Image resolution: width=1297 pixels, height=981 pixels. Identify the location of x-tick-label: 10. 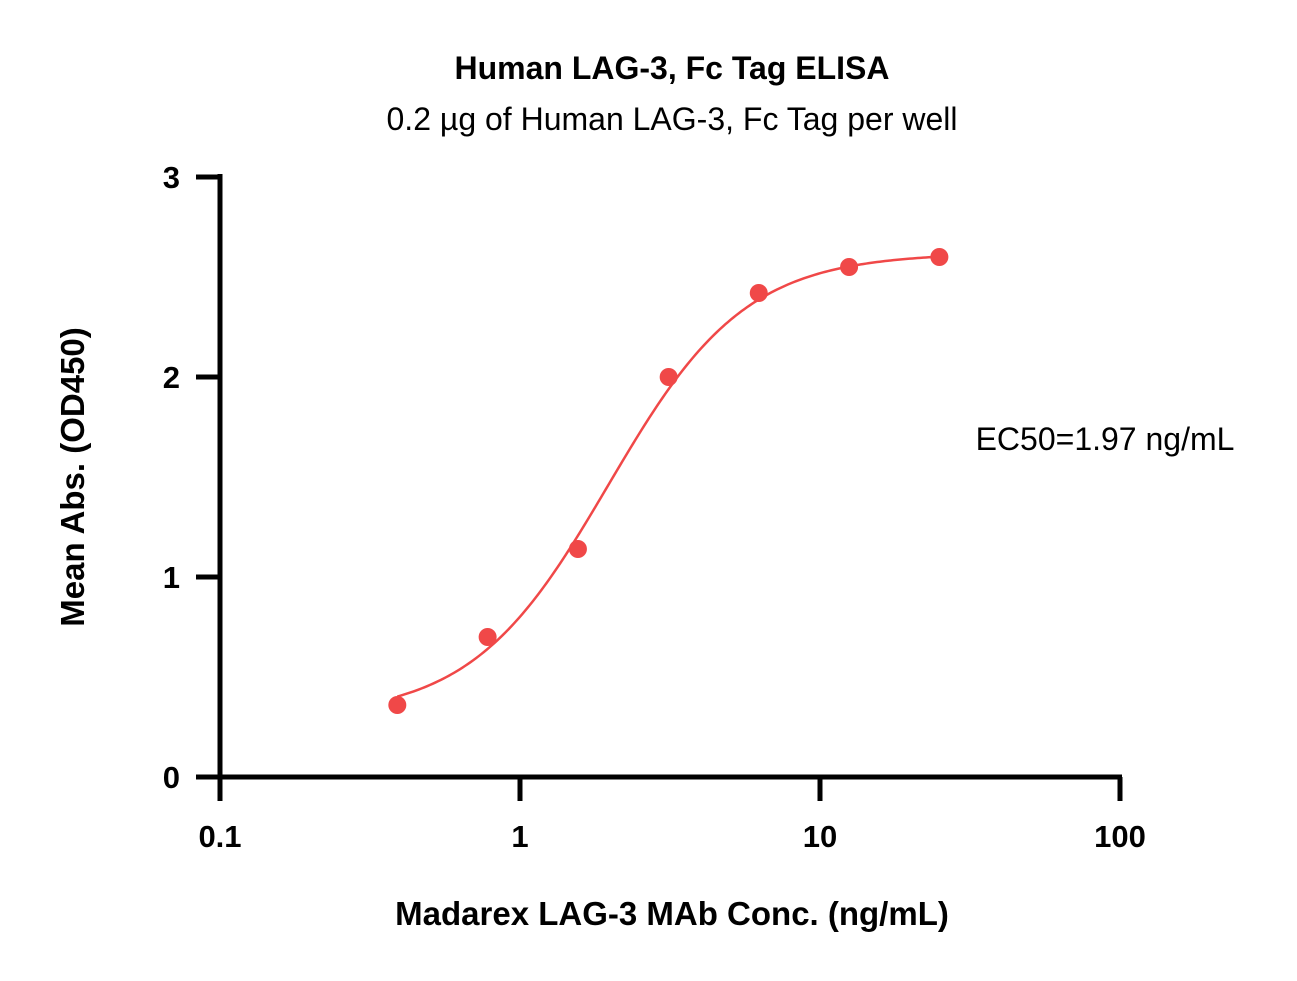
(820, 836).